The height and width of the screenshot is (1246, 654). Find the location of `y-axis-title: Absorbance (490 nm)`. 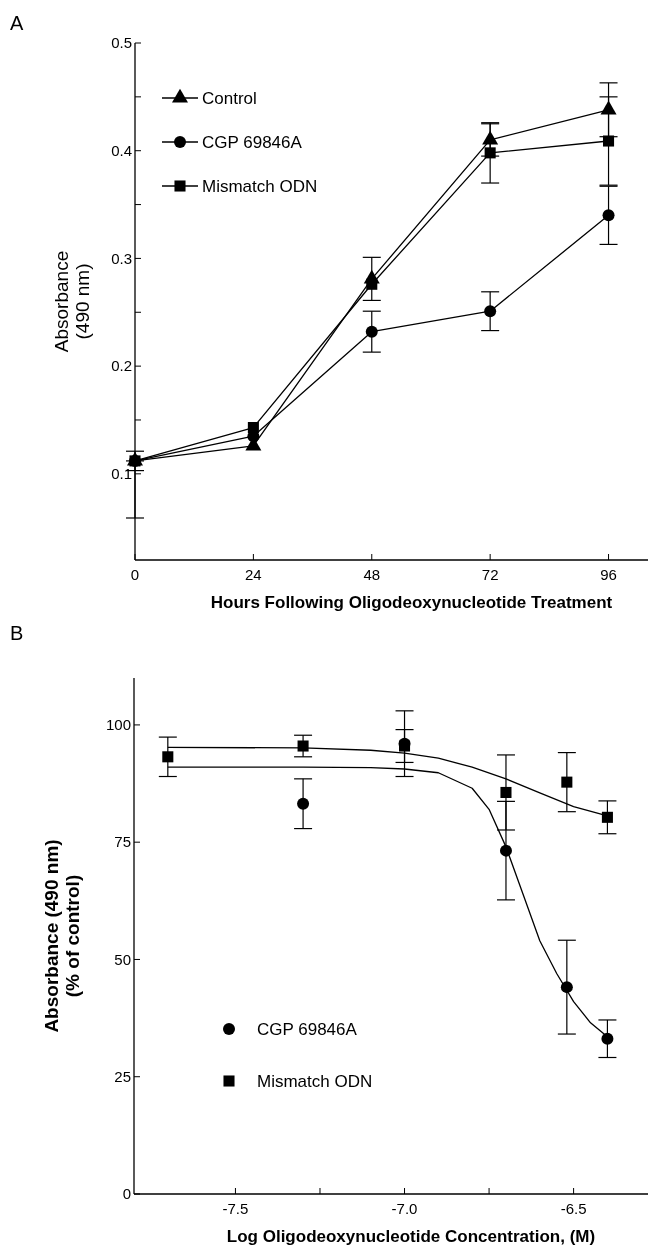

y-axis-title: Absorbance (490 nm) is located at coordinates (72, 301).